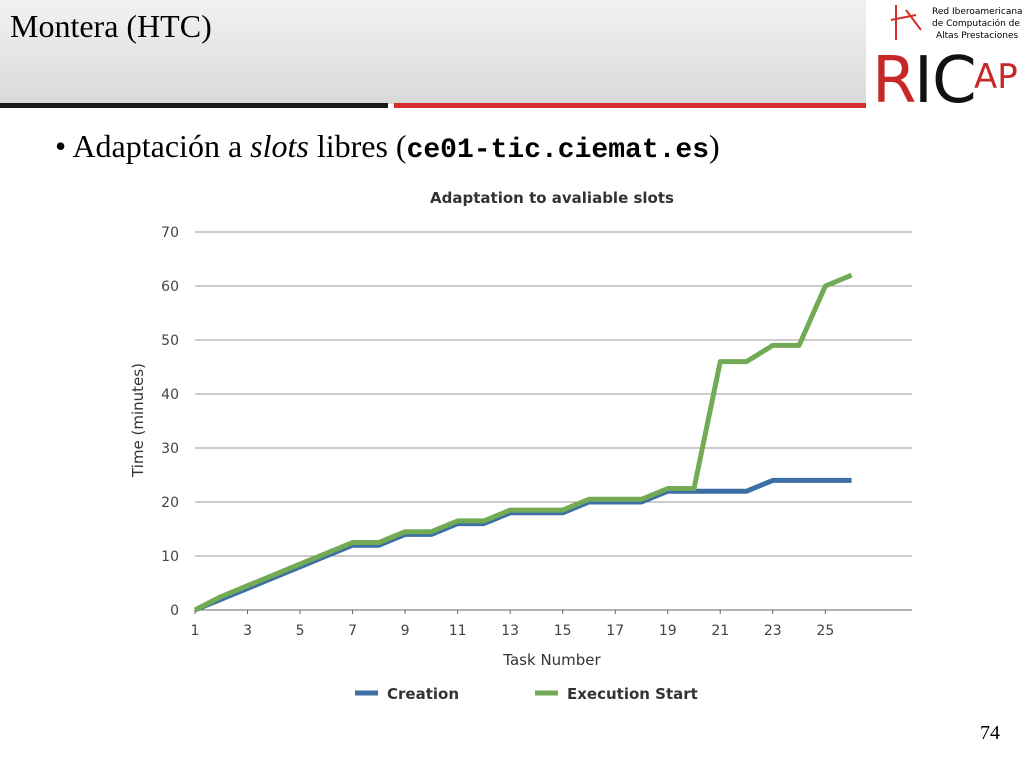 This screenshot has width=1024, height=768. Describe the element at coordinates (923, 78) in the screenshot. I see `logo-letter: I` at that location.